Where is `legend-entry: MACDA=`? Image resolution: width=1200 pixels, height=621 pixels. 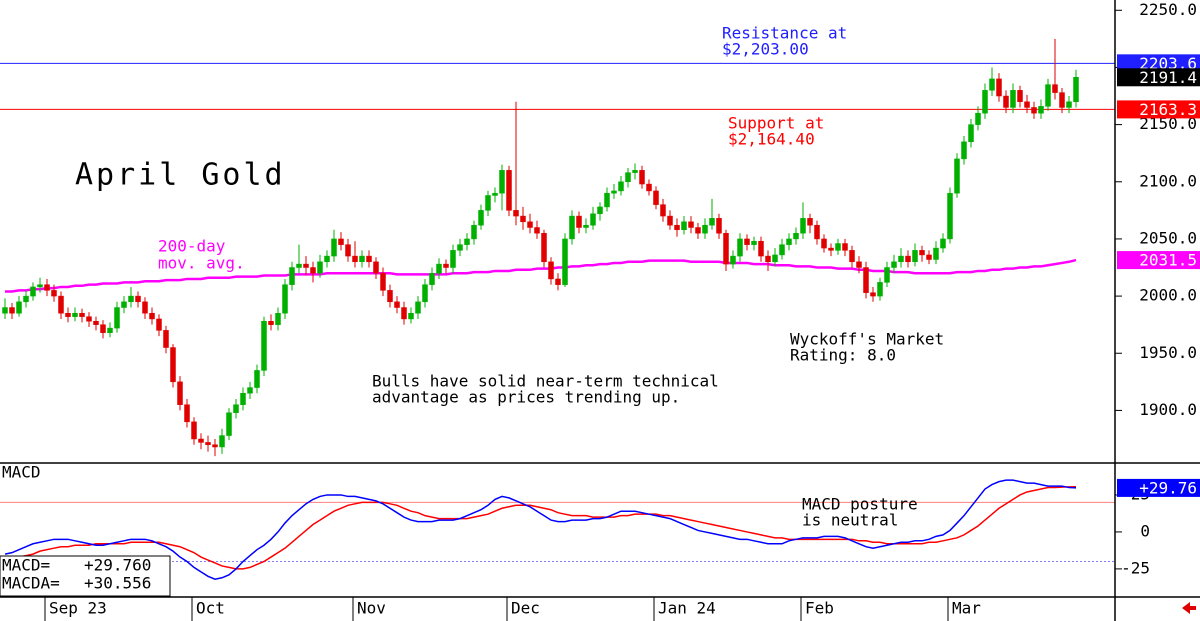 legend-entry: MACDA= is located at coordinates (31, 583).